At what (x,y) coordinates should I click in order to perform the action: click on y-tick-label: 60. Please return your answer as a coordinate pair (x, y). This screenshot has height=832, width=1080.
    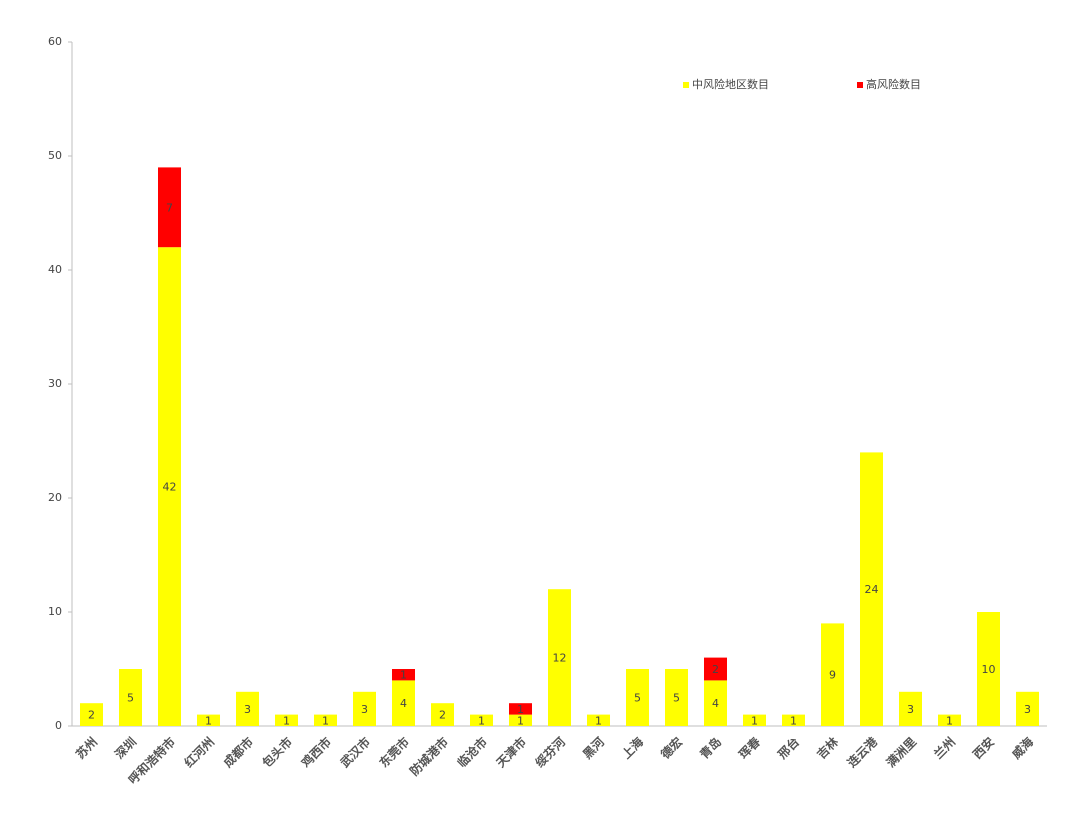
    Looking at the image, I should click on (55, 41).